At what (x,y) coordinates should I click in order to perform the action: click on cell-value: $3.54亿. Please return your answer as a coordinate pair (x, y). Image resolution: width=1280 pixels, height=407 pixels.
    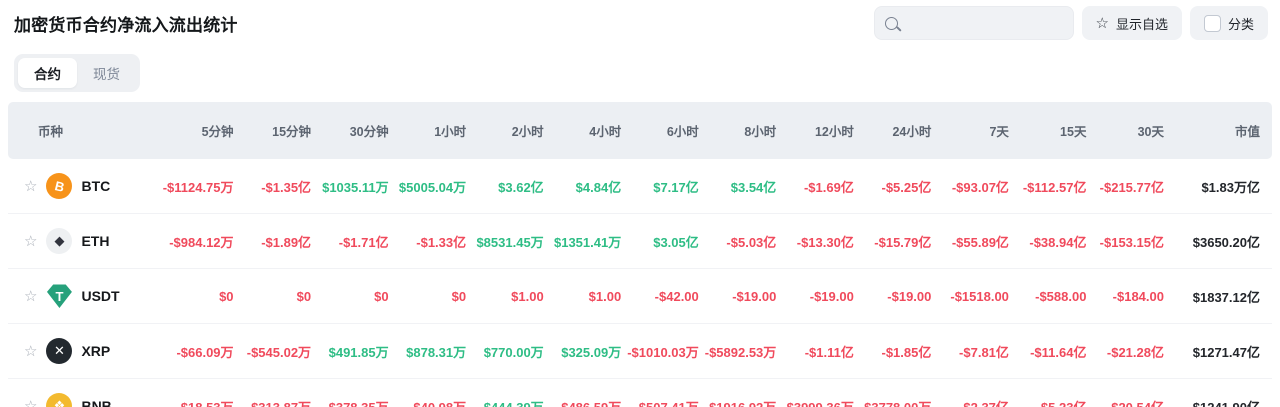
    Looking at the image, I should click on (753, 187).